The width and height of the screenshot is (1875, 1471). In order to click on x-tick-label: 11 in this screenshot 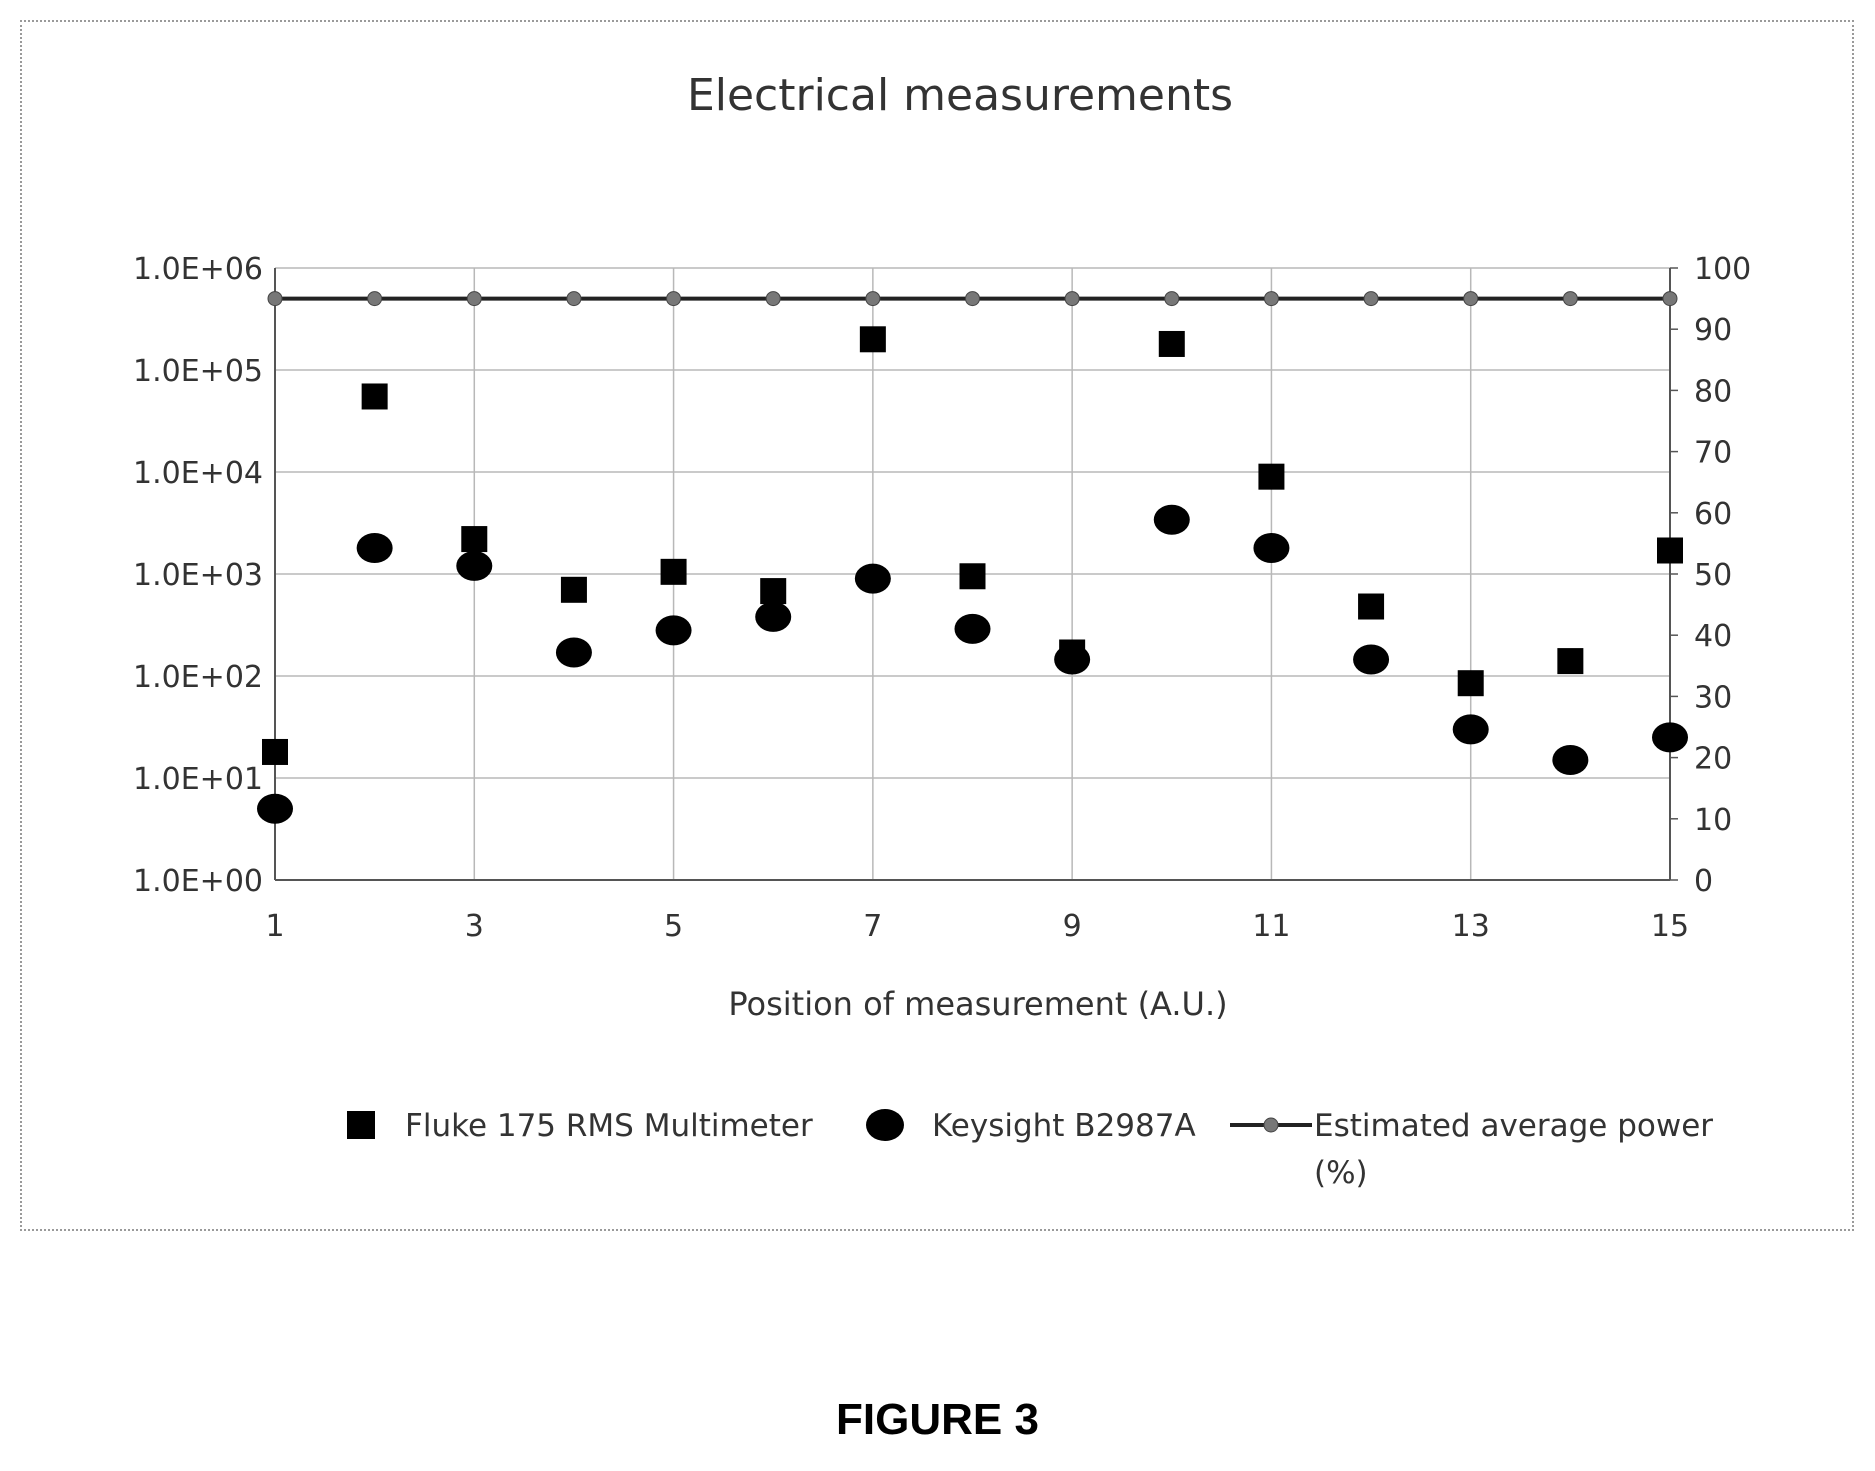, I will do `click(1271, 926)`.